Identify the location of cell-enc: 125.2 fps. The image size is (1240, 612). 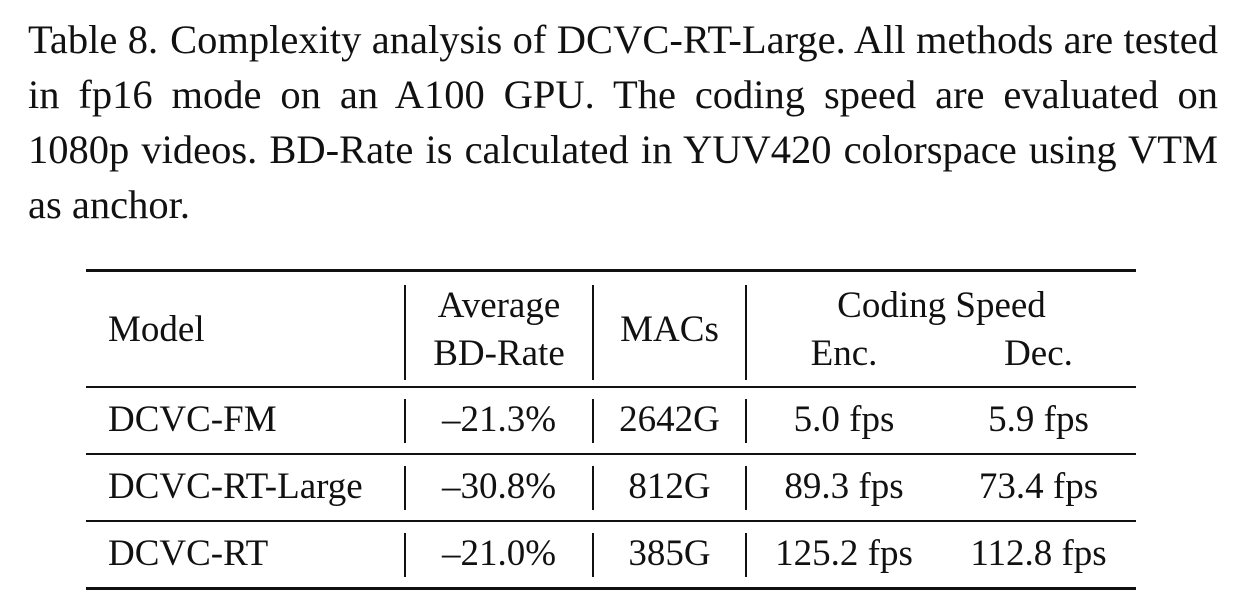
(844, 553).